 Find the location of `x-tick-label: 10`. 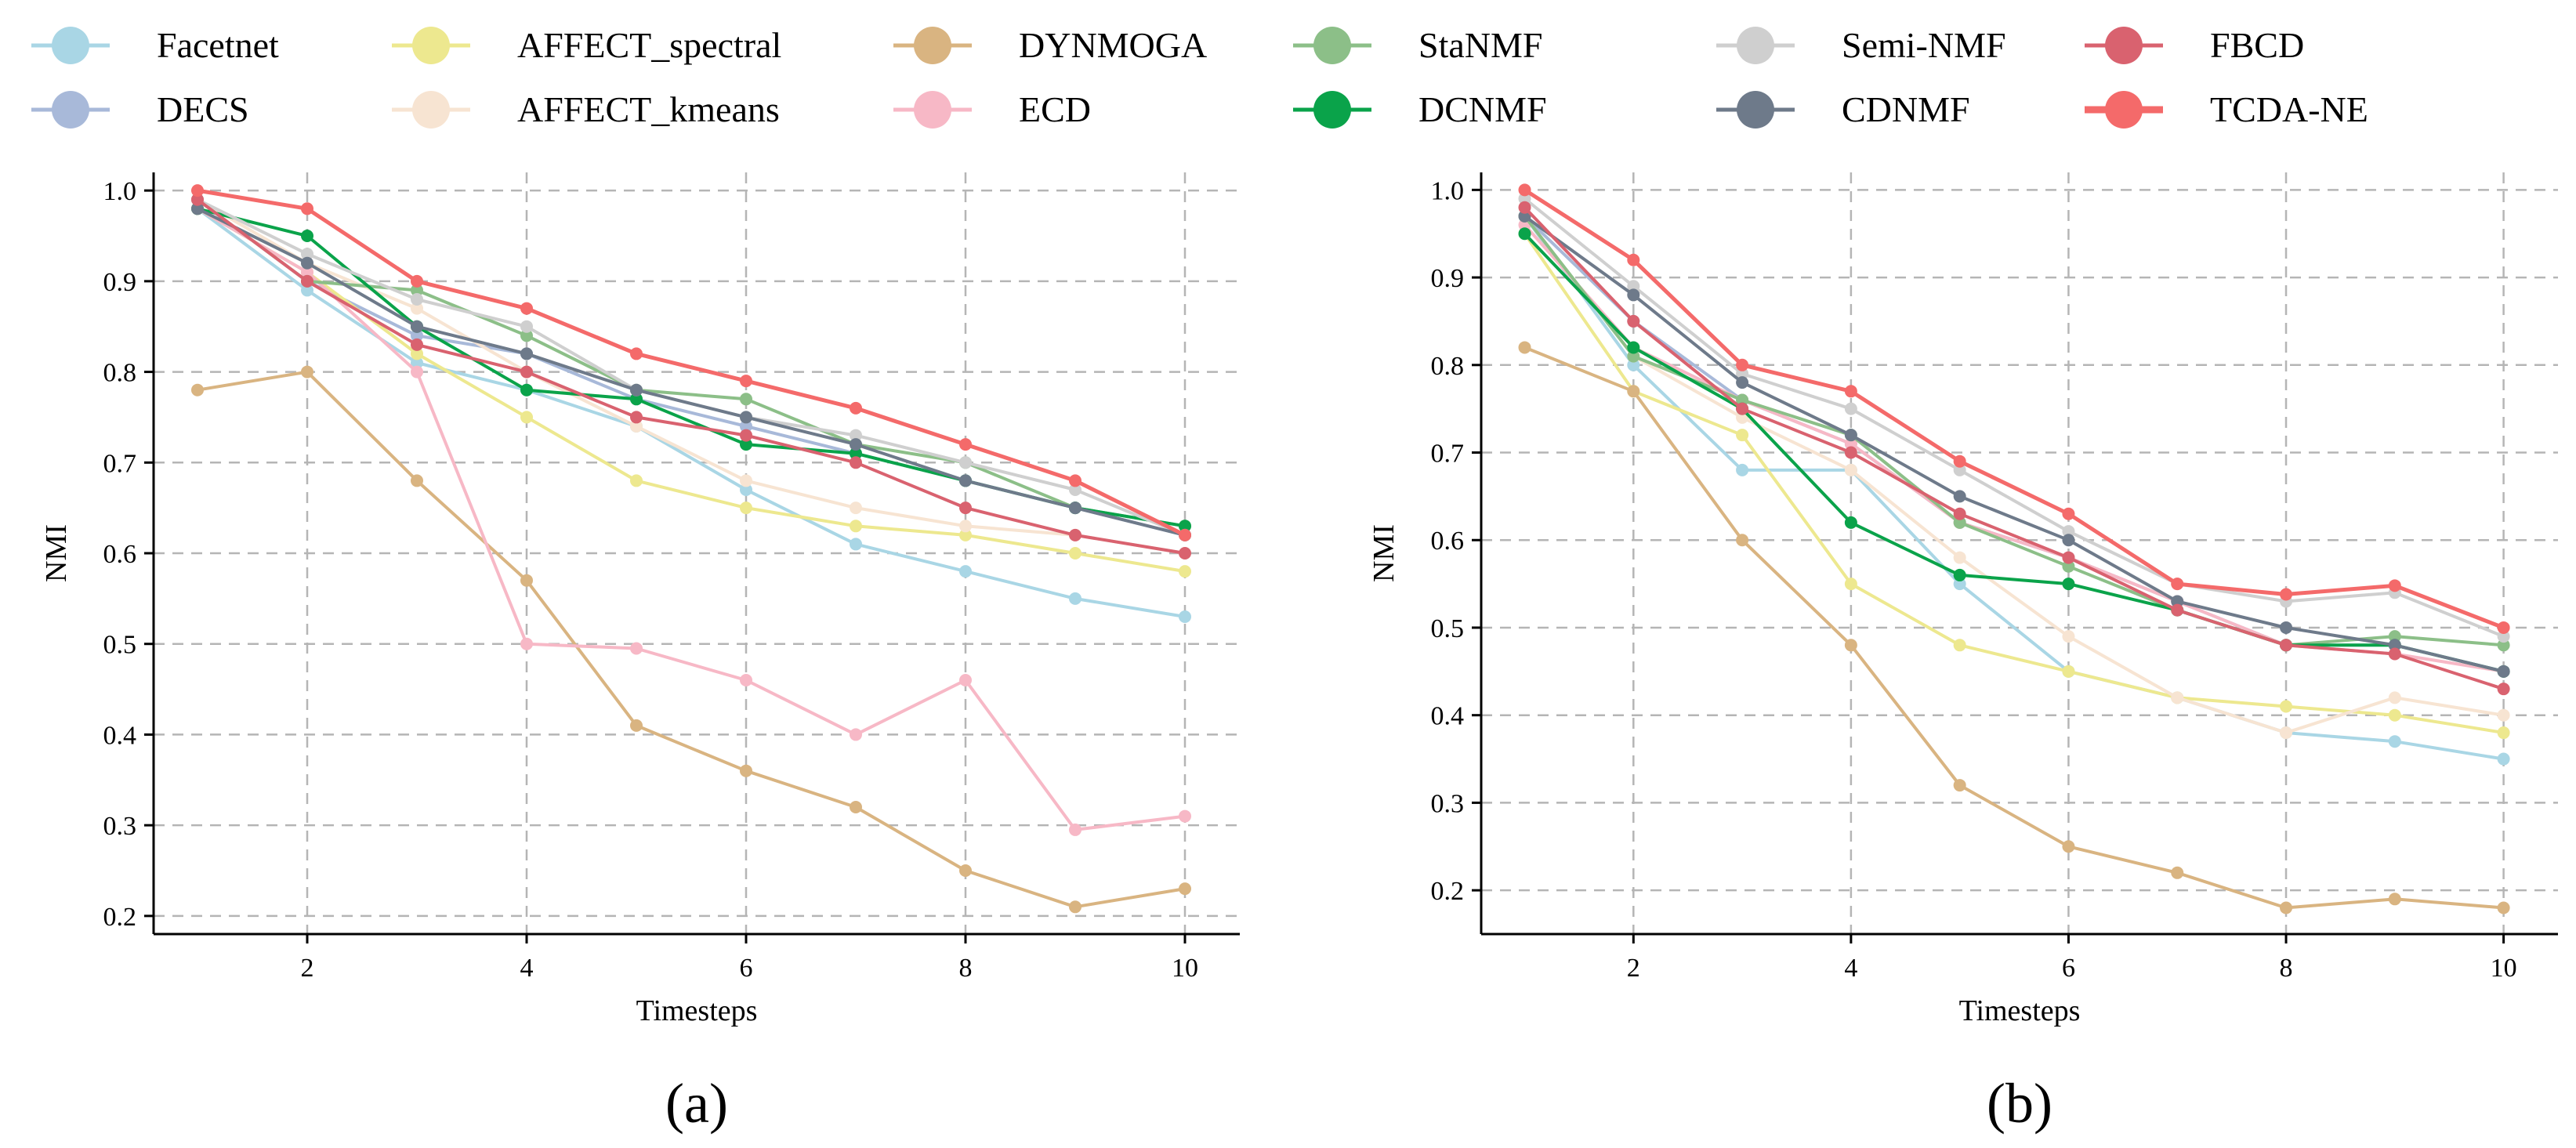

x-tick-label: 10 is located at coordinates (1185, 968).